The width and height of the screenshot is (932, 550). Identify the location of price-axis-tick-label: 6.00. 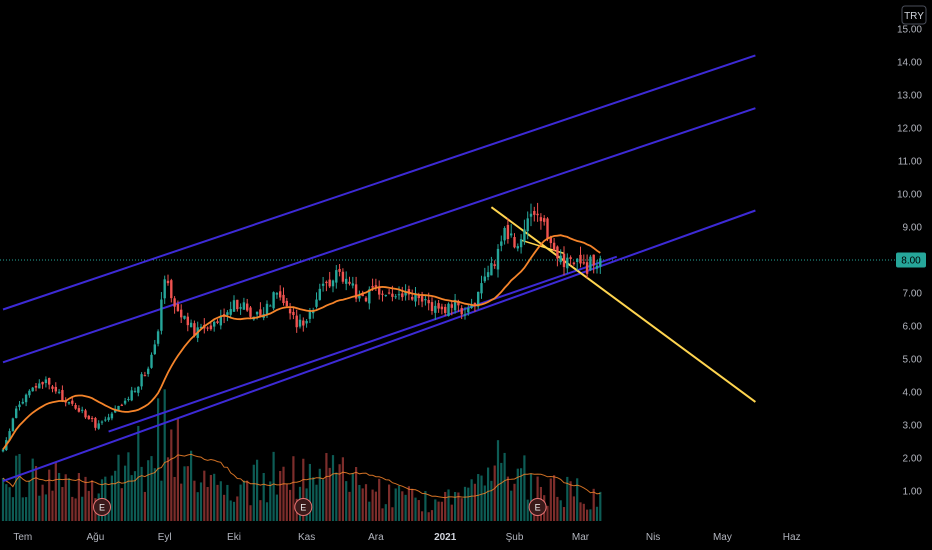
(913, 327).